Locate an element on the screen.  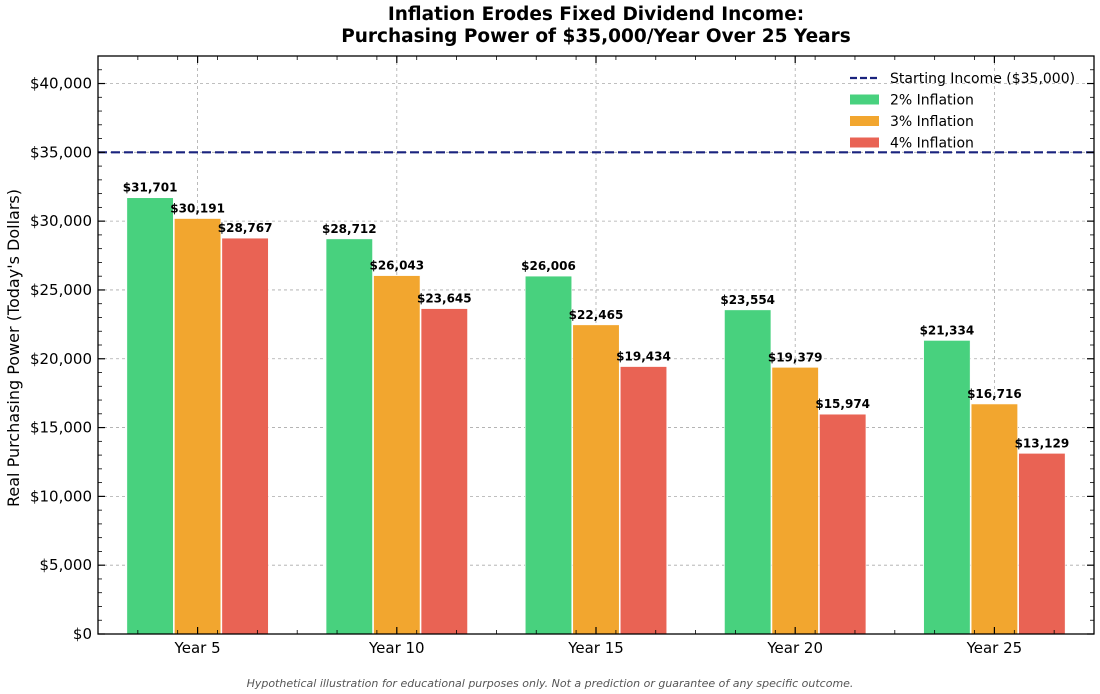
data-label: $21,334 is located at coordinates (947, 330).